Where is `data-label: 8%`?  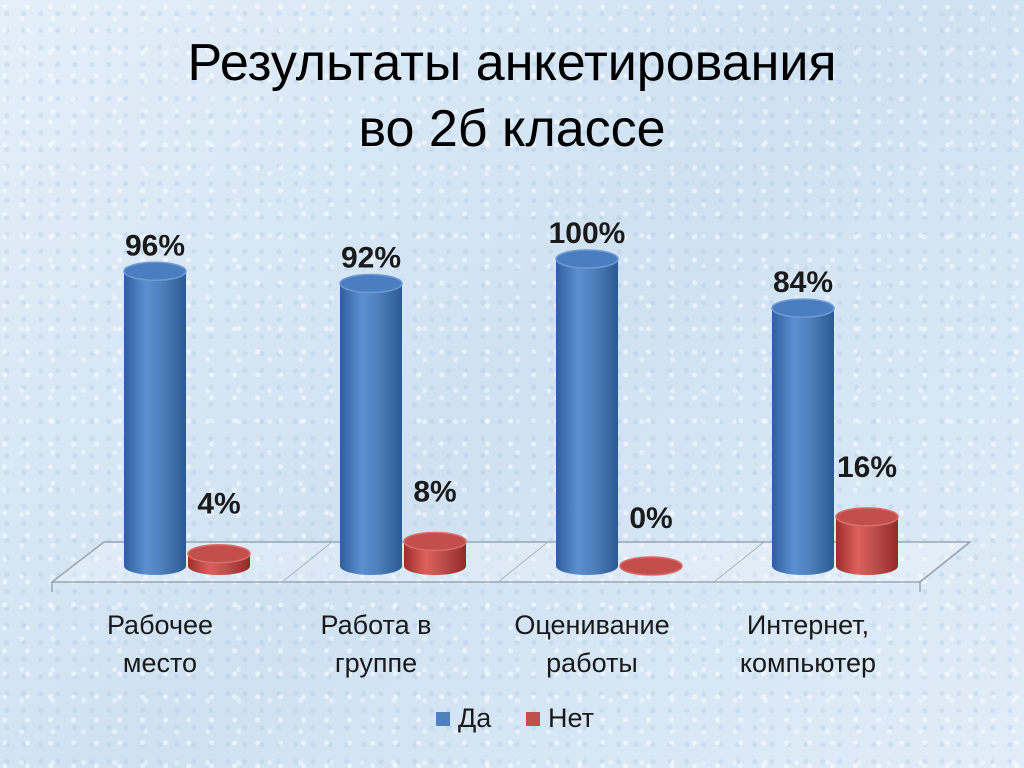
data-label: 8% is located at coordinates (434, 491).